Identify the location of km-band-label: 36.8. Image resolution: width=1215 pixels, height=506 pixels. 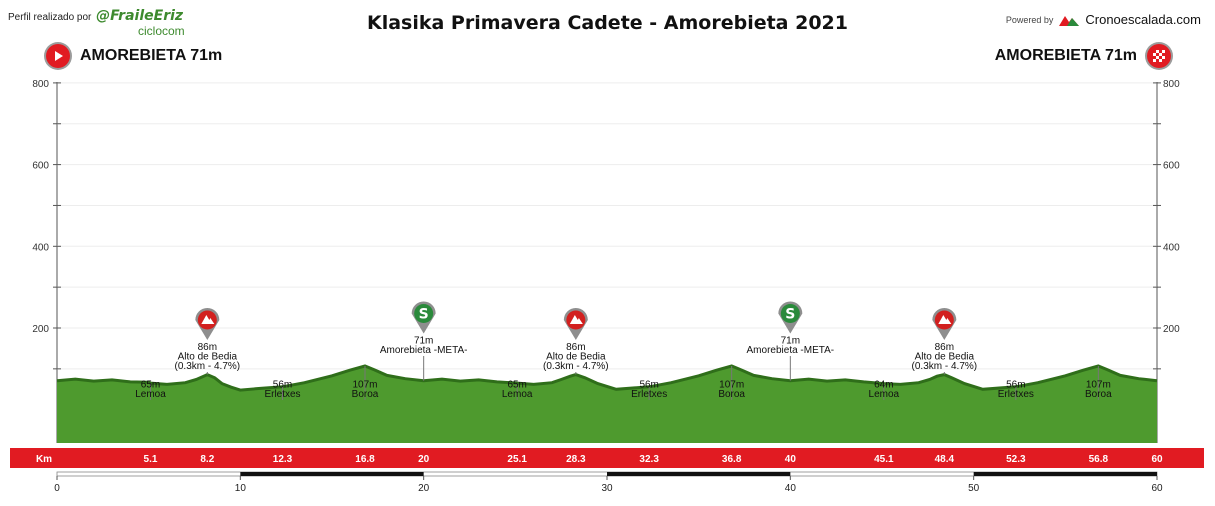
(732, 459).